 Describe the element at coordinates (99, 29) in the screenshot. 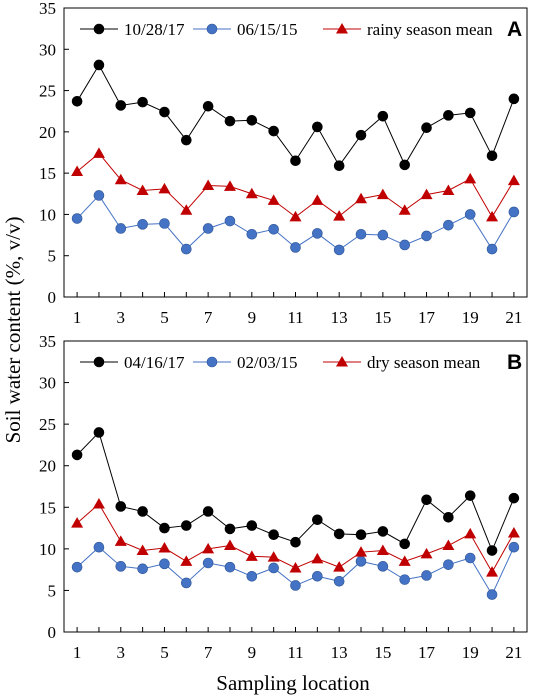

I see `legend-marker` at that location.